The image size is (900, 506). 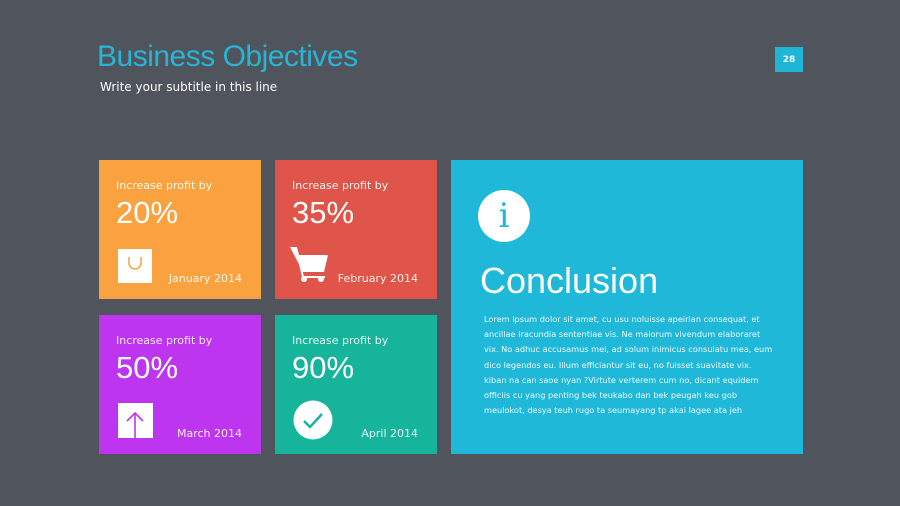 What do you see at coordinates (377, 278) in the screenshot?
I see `tile-date: February 2014` at bounding box center [377, 278].